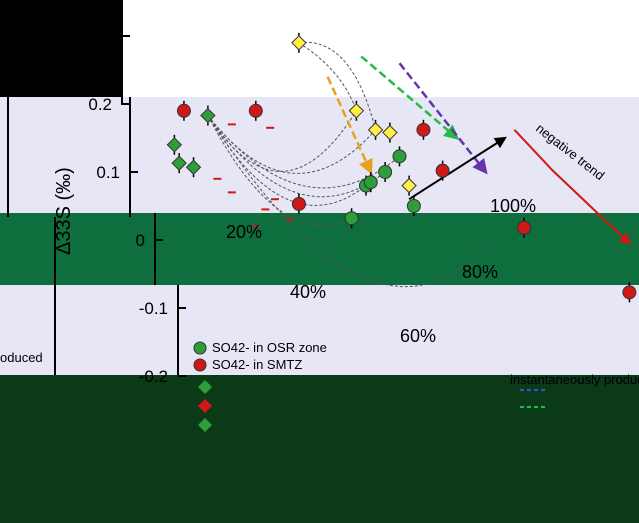 This screenshot has width=639, height=523. I want to click on legend-label: SO42- in OSR zone, so click(269, 347).